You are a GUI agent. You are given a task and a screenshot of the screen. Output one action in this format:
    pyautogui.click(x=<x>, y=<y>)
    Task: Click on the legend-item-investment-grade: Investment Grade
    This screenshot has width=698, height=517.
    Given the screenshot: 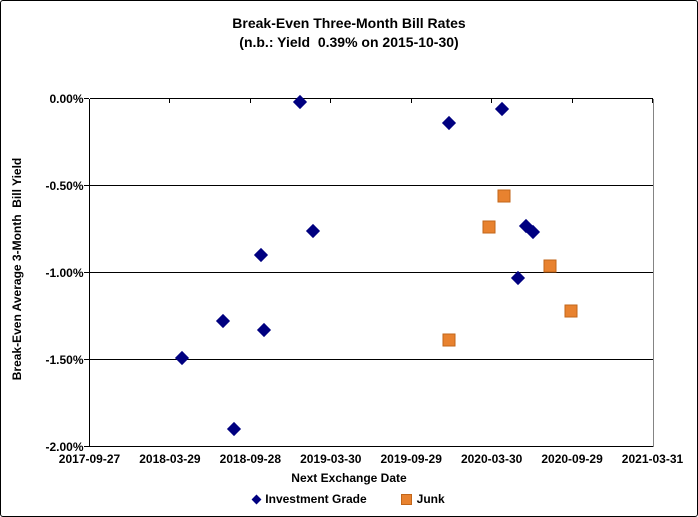 What is the action you would take?
    pyautogui.click(x=309, y=499)
    